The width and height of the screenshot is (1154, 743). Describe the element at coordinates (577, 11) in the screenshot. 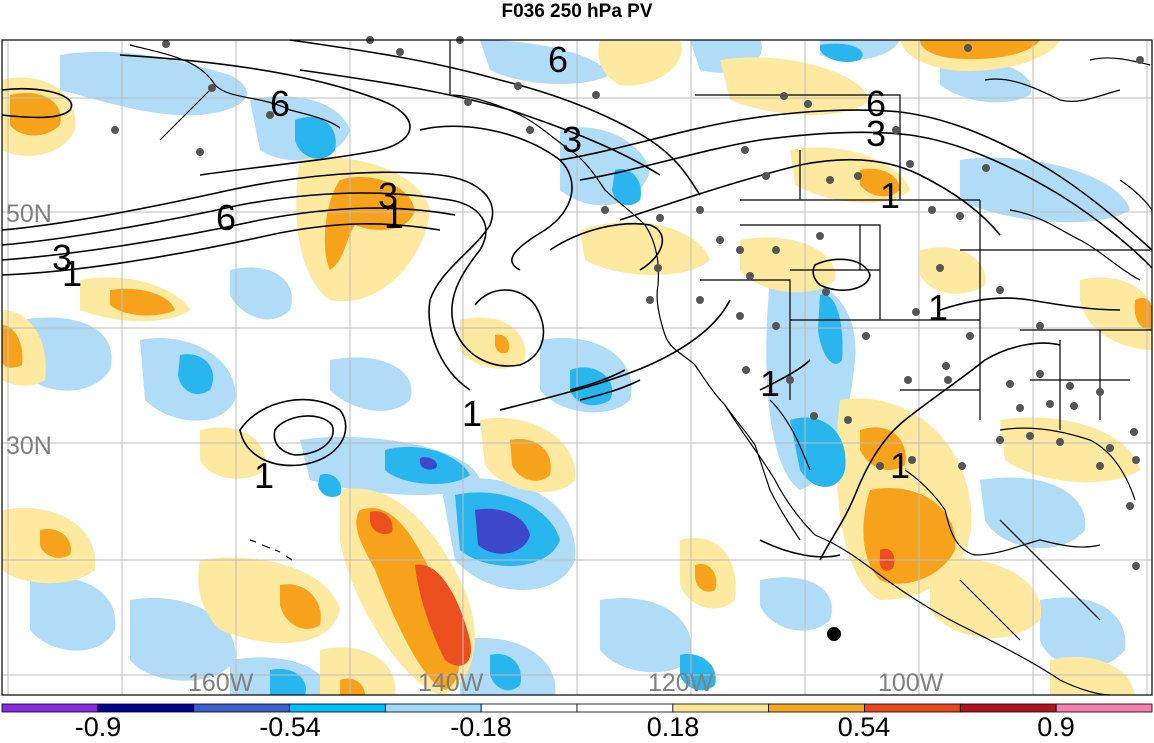

I see `map-title: F036 250 hPa PV` at that location.